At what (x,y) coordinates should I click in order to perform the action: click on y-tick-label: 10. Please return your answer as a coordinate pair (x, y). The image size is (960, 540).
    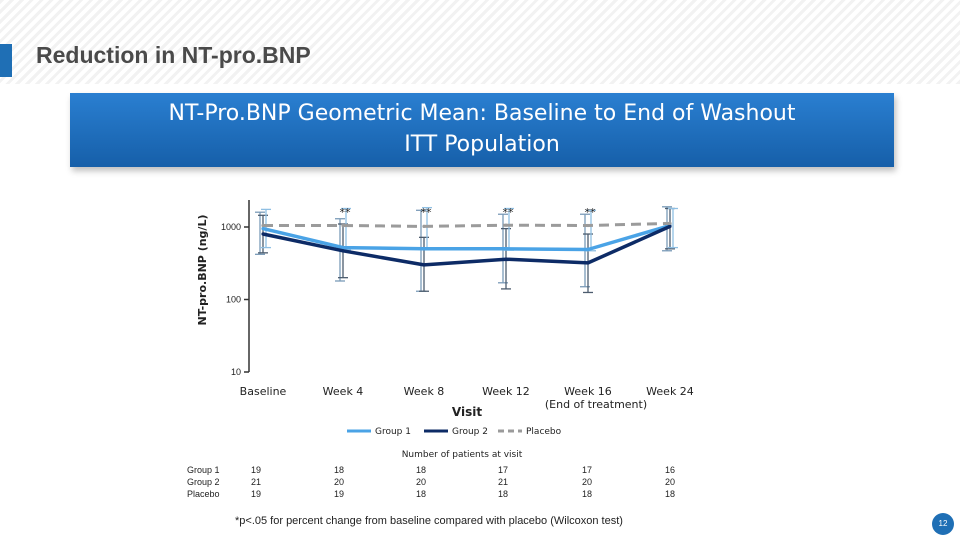
    Looking at the image, I should click on (236, 372).